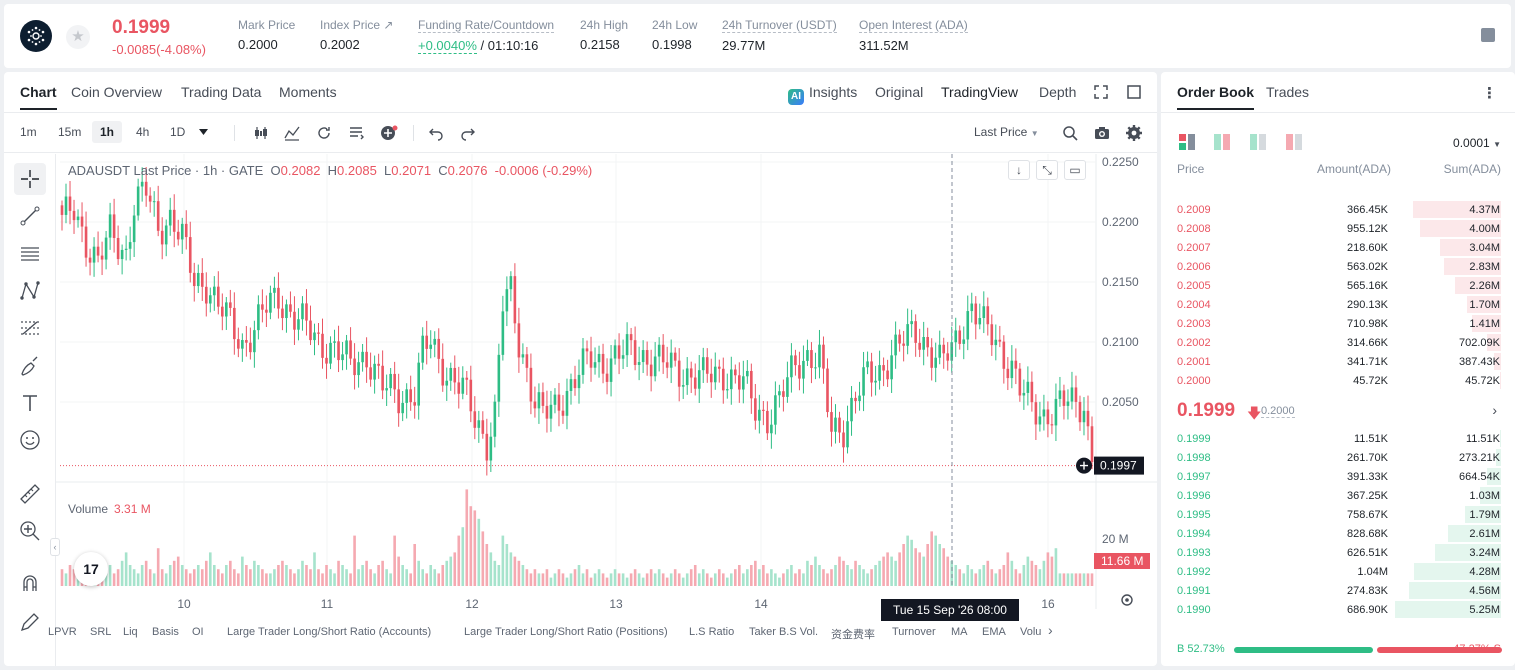 The image size is (1515, 670). I want to click on indicator-srl: SRL, so click(101, 632).